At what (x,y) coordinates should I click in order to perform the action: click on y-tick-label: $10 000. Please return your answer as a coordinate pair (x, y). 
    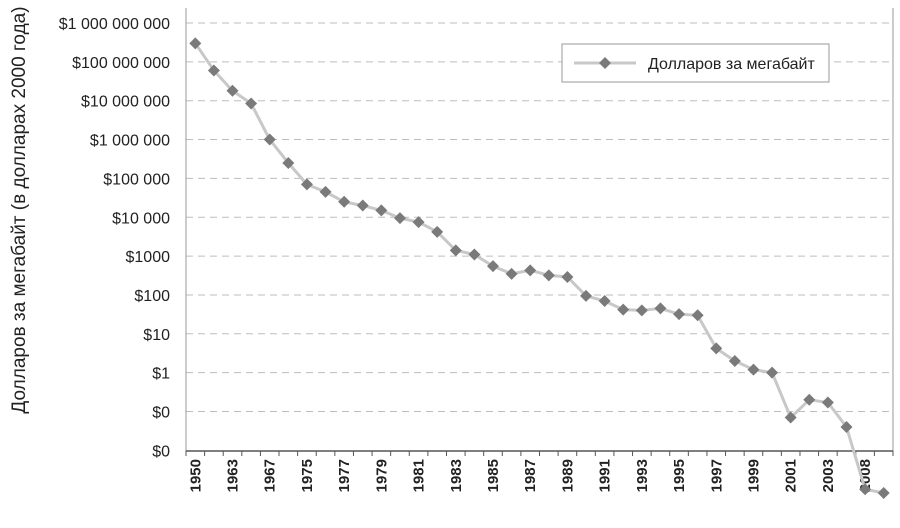
    Looking at the image, I should click on (141, 218).